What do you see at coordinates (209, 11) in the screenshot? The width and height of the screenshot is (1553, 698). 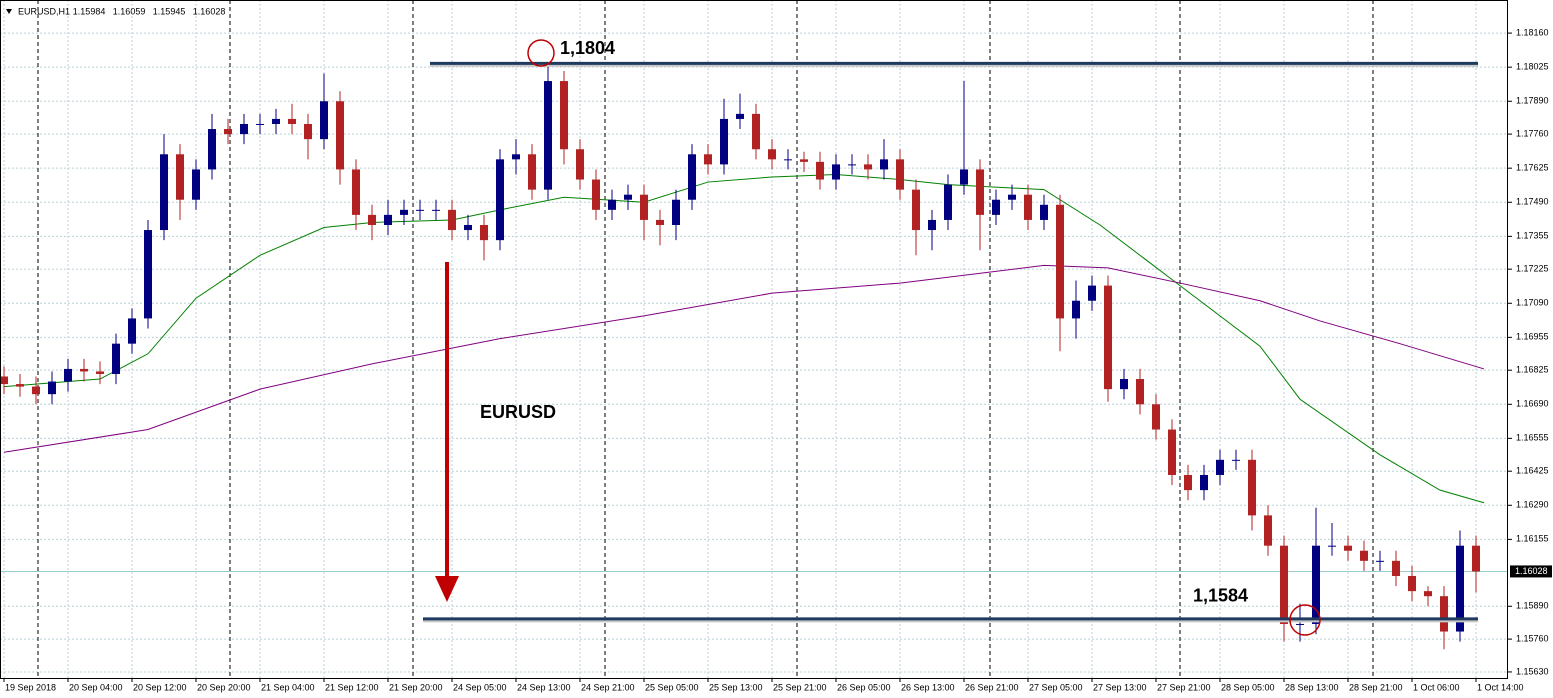 I see `header-value: 1.16028` at bounding box center [209, 11].